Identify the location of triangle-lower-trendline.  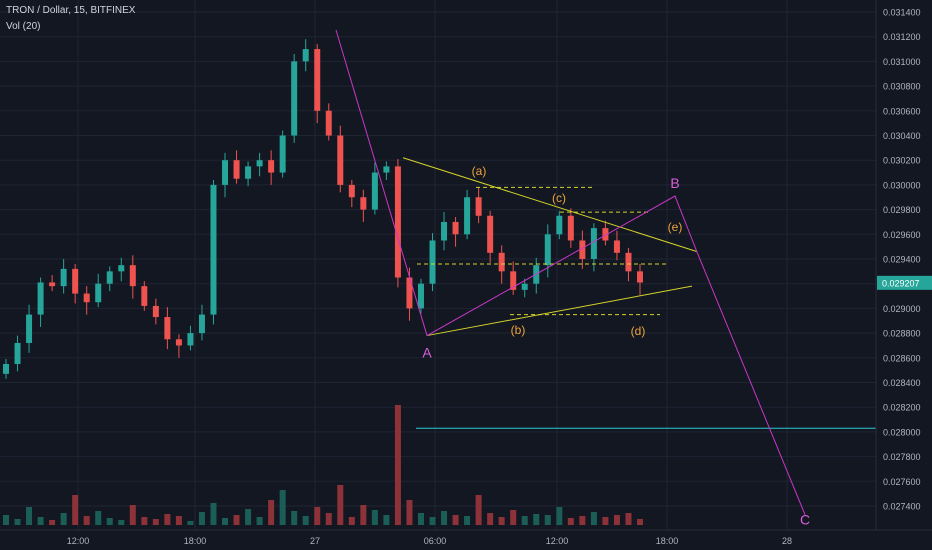
(559, 311).